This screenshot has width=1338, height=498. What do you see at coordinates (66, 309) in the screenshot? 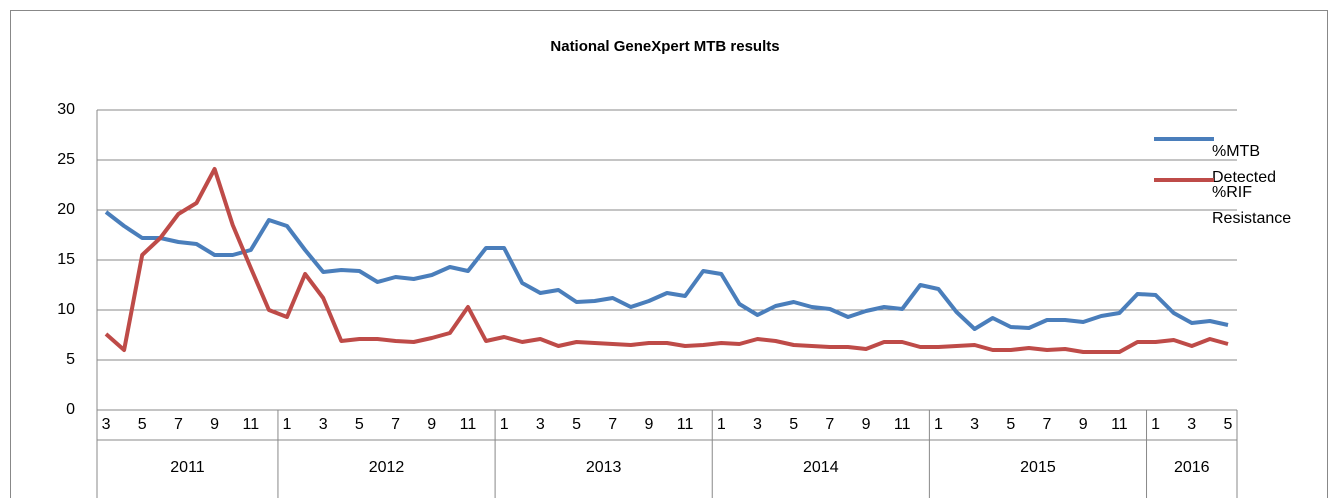
I see `y-tick-label: 10` at bounding box center [66, 309].